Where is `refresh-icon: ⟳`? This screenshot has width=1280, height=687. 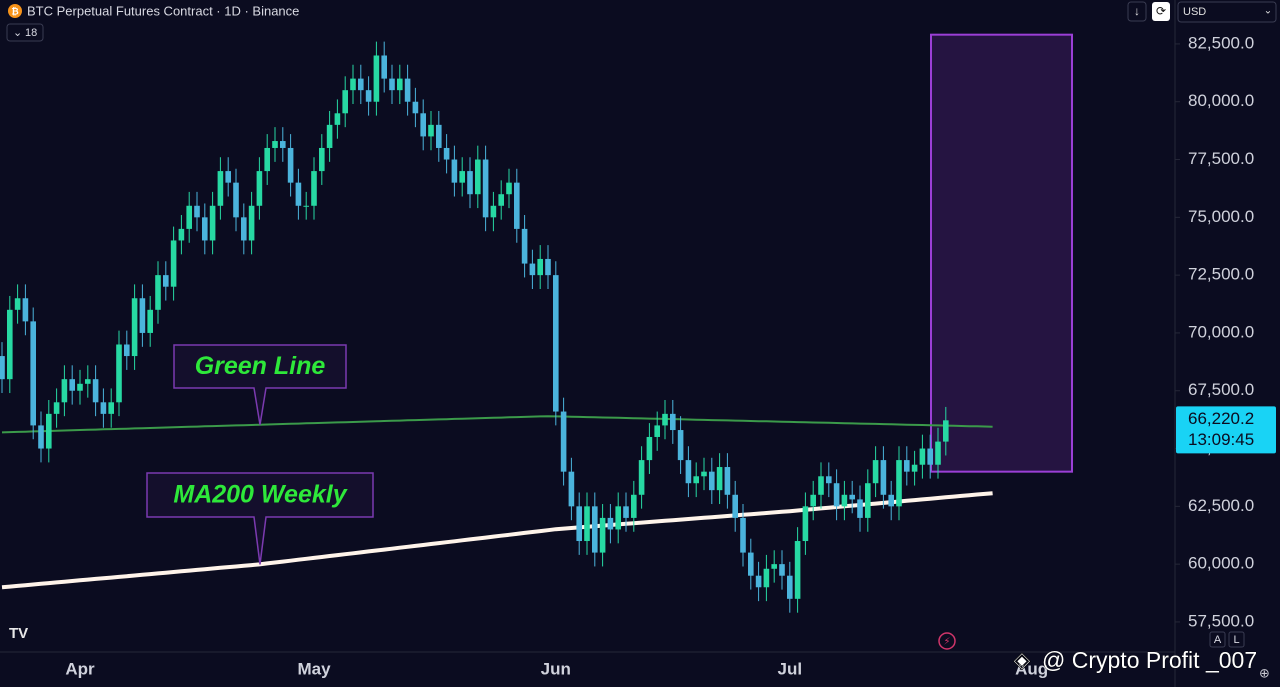 refresh-icon: ⟳ is located at coordinates (1161, 11).